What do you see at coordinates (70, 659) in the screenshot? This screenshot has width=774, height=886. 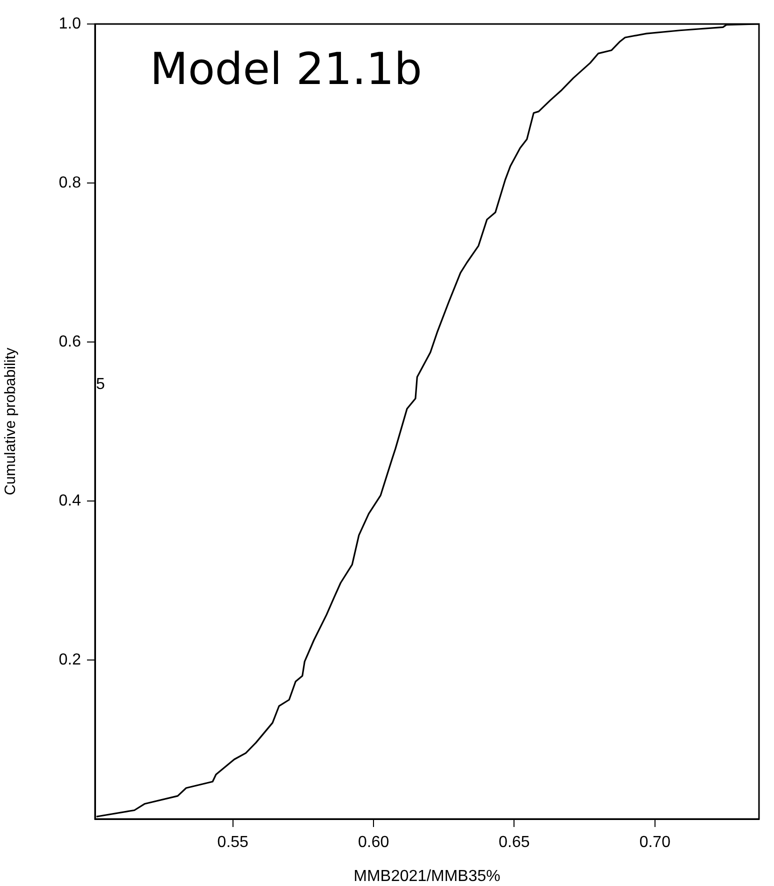 I see `y-tick-label: 0.2` at bounding box center [70, 659].